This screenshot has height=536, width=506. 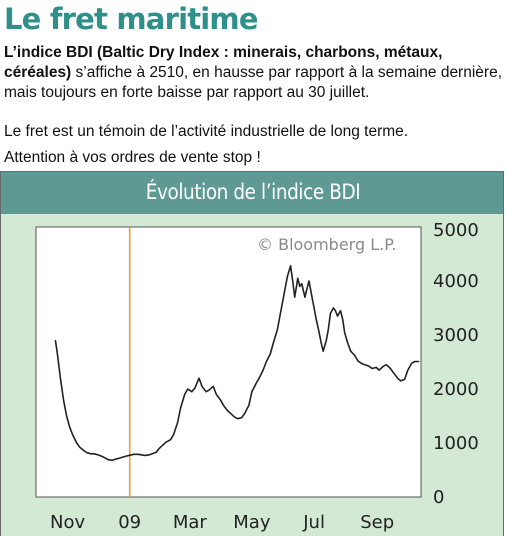 What do you see at coordinates (438, 497) in the screenshot?
I see `y-tick-label: 0` at bounding box center [438, 497].